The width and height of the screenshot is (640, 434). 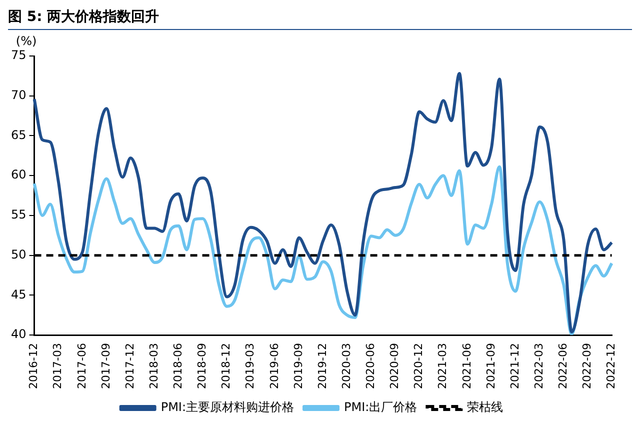 I want to click on x-tick-label: 2020-09, so click(x=395, y=366).